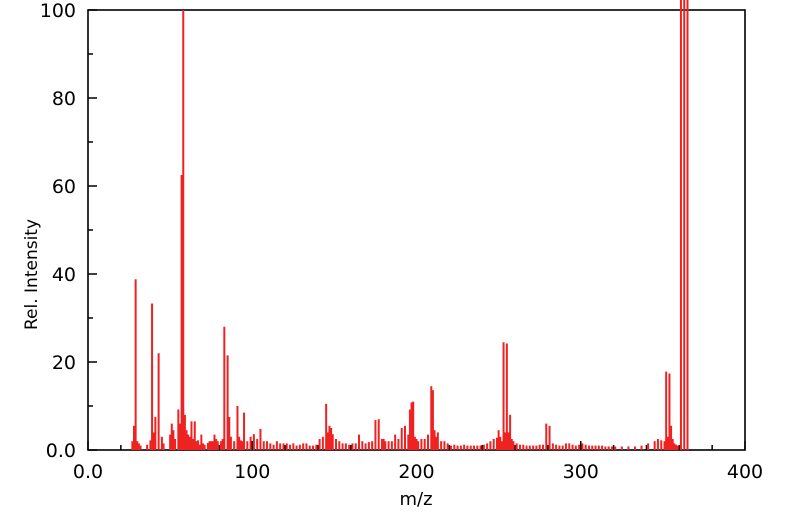  What do you see at coordinates (252, 472) in the screenshot?
I see `x-tick-label: 100` at bounding box center [252, 472].